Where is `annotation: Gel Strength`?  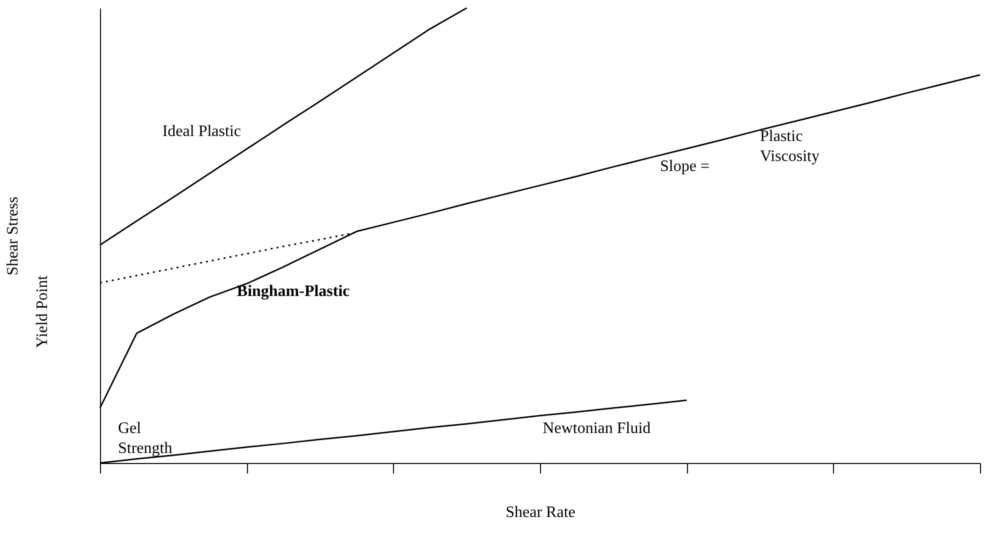
annotation: Gel Strength is located at coordinates (145, 438).